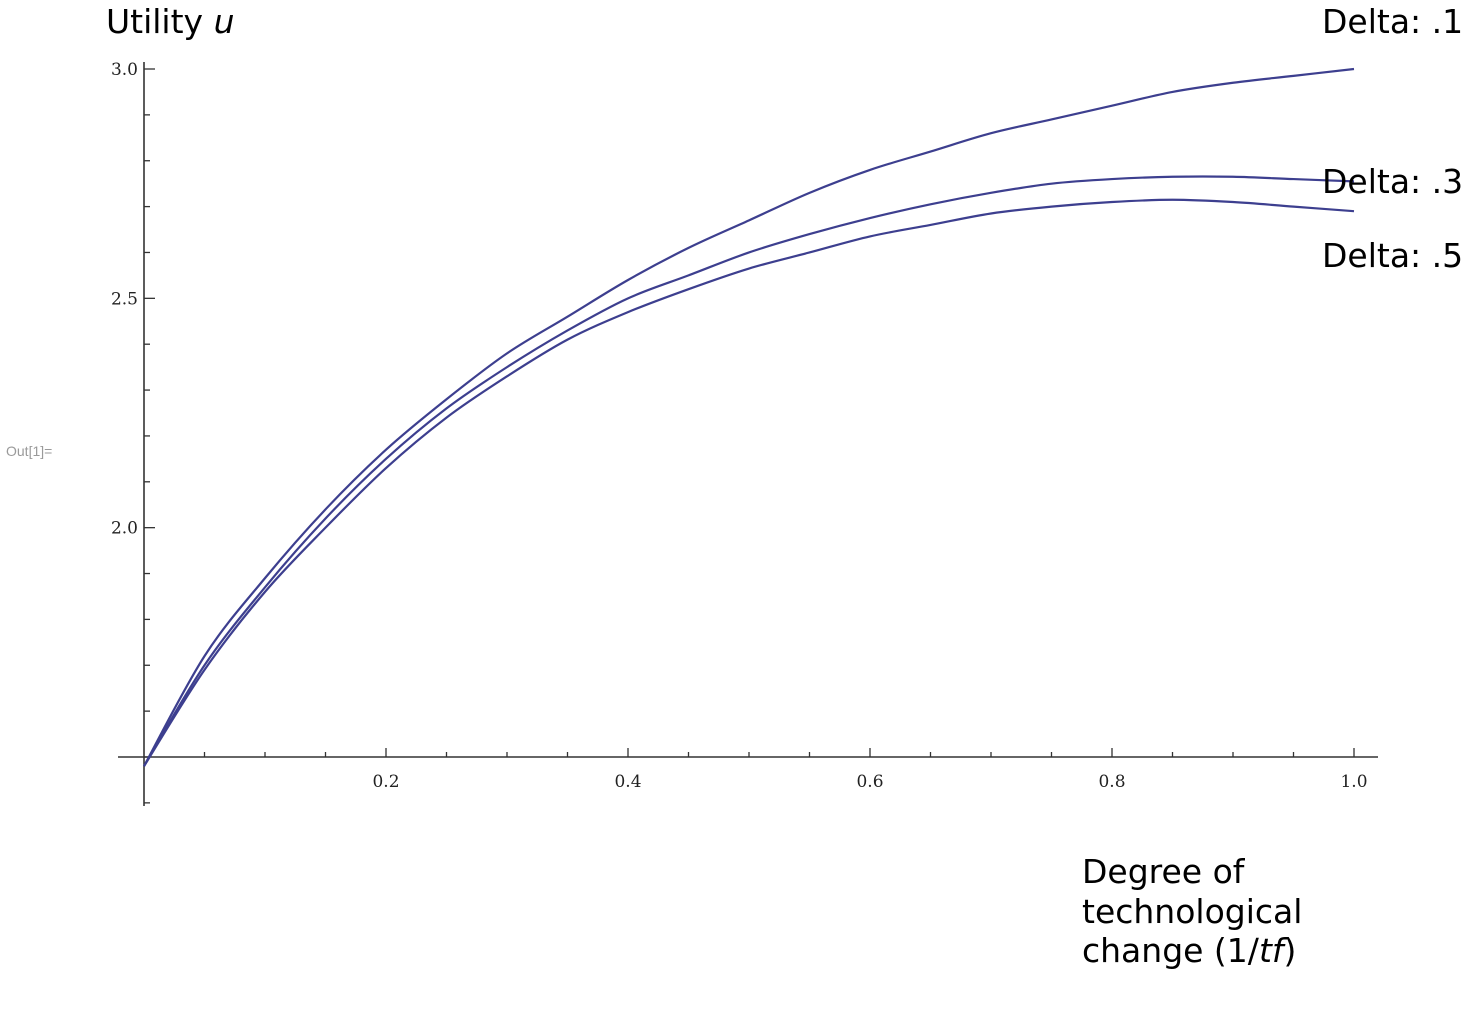  I want to click on x-tick-label: 1.0, so click(1353, 782).